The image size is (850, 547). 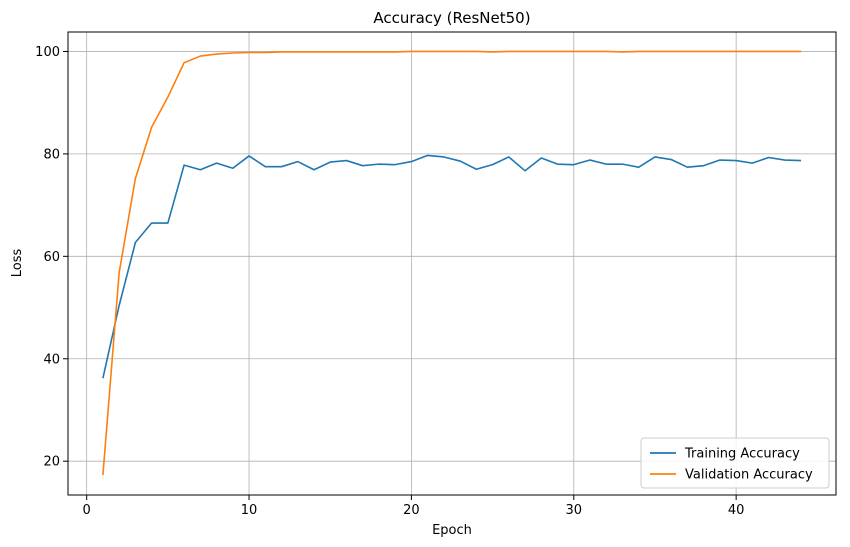 What do you see at coordinates (249, 510) in the screenshot?
I see `x-tick-label: 10` at bounding box center [249, 510].